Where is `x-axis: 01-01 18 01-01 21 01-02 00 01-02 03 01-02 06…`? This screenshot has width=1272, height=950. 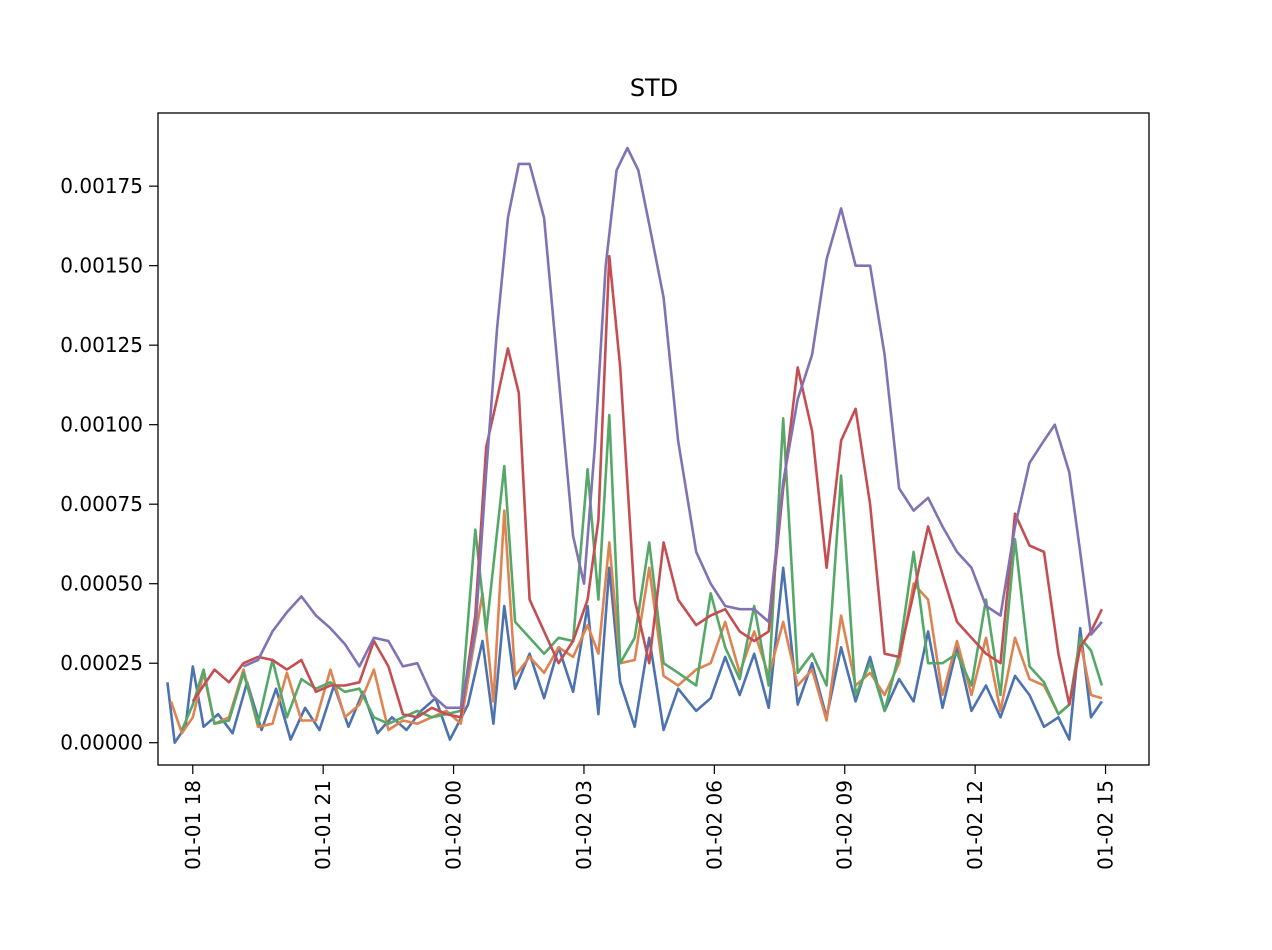
x-axis: 01-01 18 01-01 21 01-02 00 01-02 03 01-02 06… is located at coordinates (649, 817).